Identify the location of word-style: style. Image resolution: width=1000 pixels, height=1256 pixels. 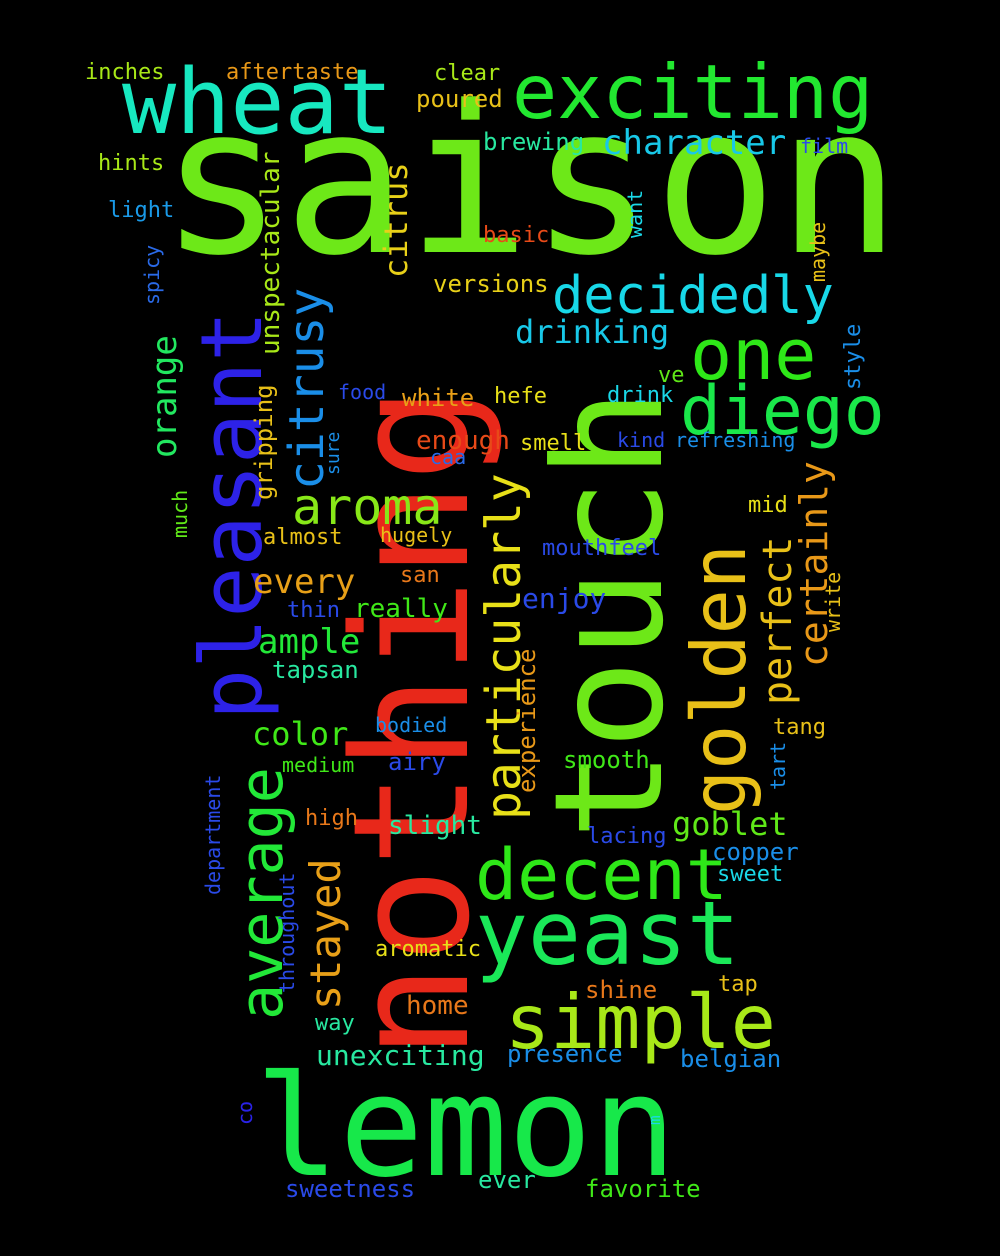
(853, 356).